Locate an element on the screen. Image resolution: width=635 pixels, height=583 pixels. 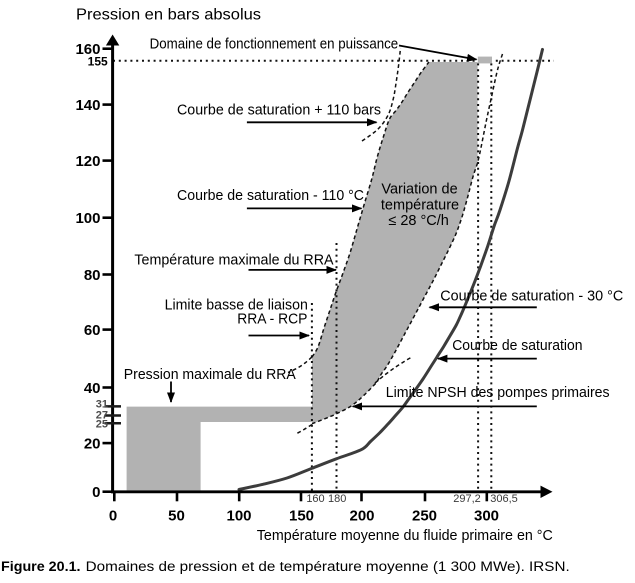
svg-text: 60 is located at coordinates (92, 330).